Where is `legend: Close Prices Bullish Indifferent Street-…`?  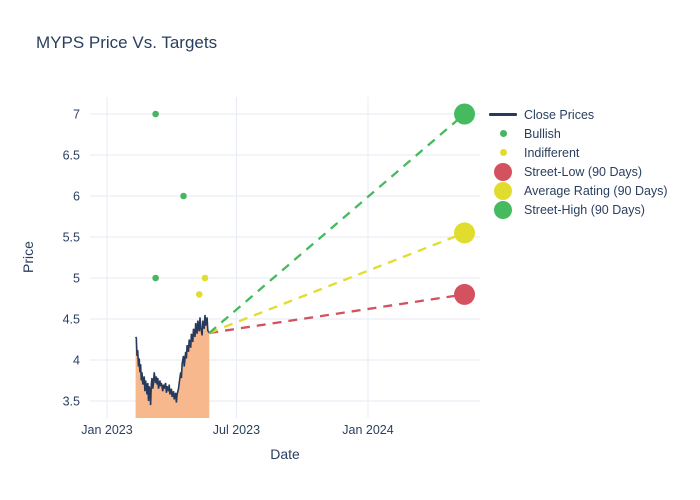 legend: Close Prices Bullish Indifferent Street-… is located at coordinates (578, 162).